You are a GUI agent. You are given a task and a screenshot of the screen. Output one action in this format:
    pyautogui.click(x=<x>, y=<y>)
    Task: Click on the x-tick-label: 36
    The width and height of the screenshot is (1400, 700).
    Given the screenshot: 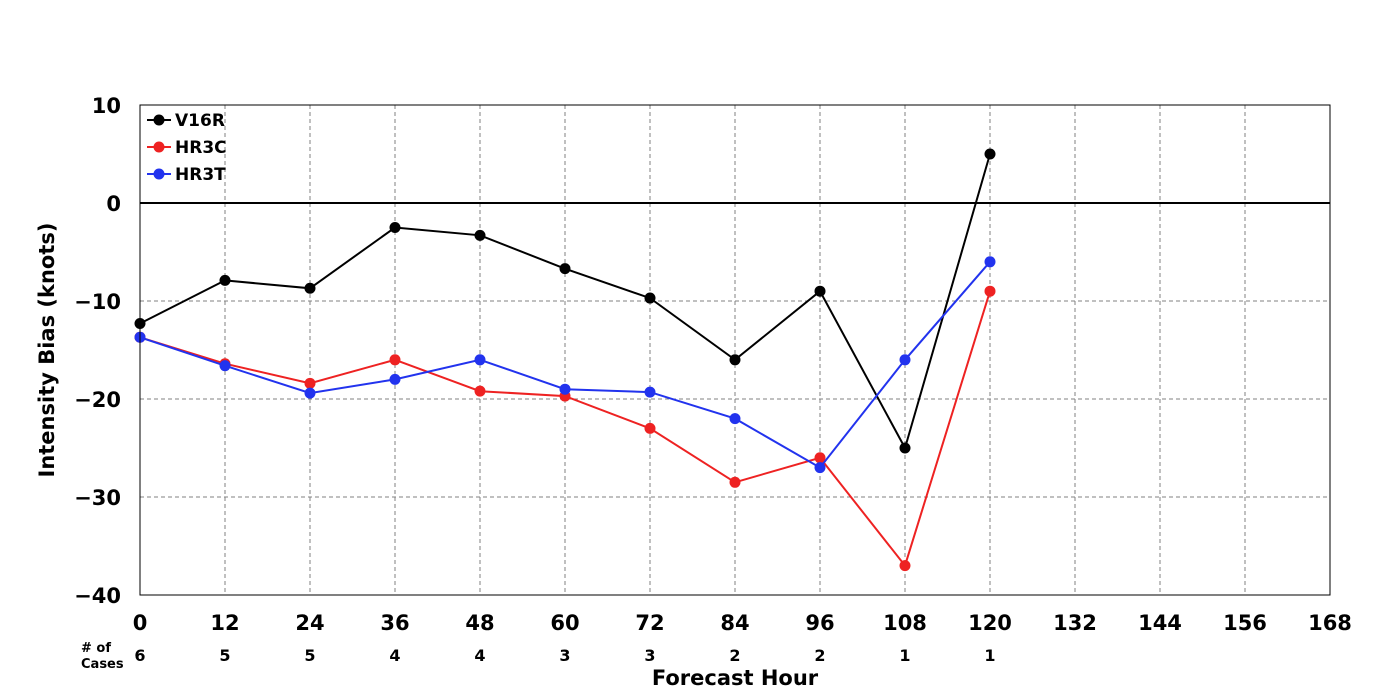 What is the action you would take?
    pyautogui.click(x=394, y=623)
    